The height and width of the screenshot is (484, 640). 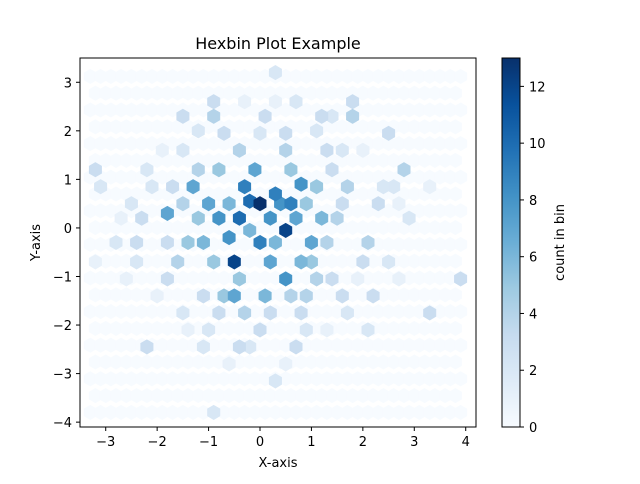 I want to click on colorbar-tick-label: 6, so click(x=533, y=258).